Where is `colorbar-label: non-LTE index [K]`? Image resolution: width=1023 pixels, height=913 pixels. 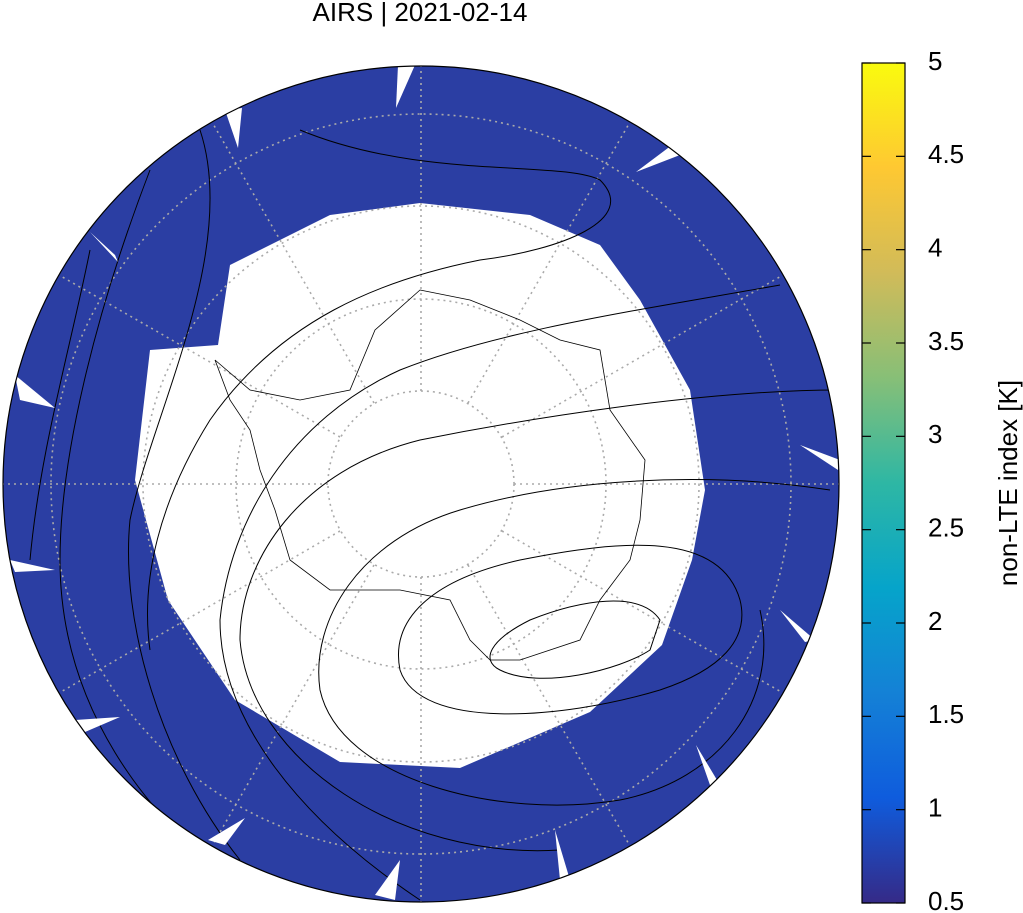 colorbar-label: non-LTE index [K] is located at coordinates (1008, 483).